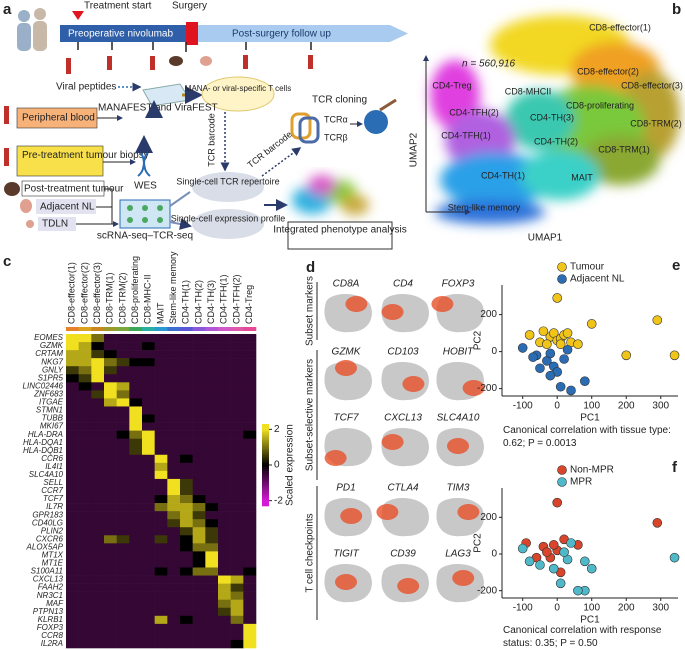  What do you see at coordinates (310, 62) in the screenshot?
I see `tube` at bounding box center [310, 62].